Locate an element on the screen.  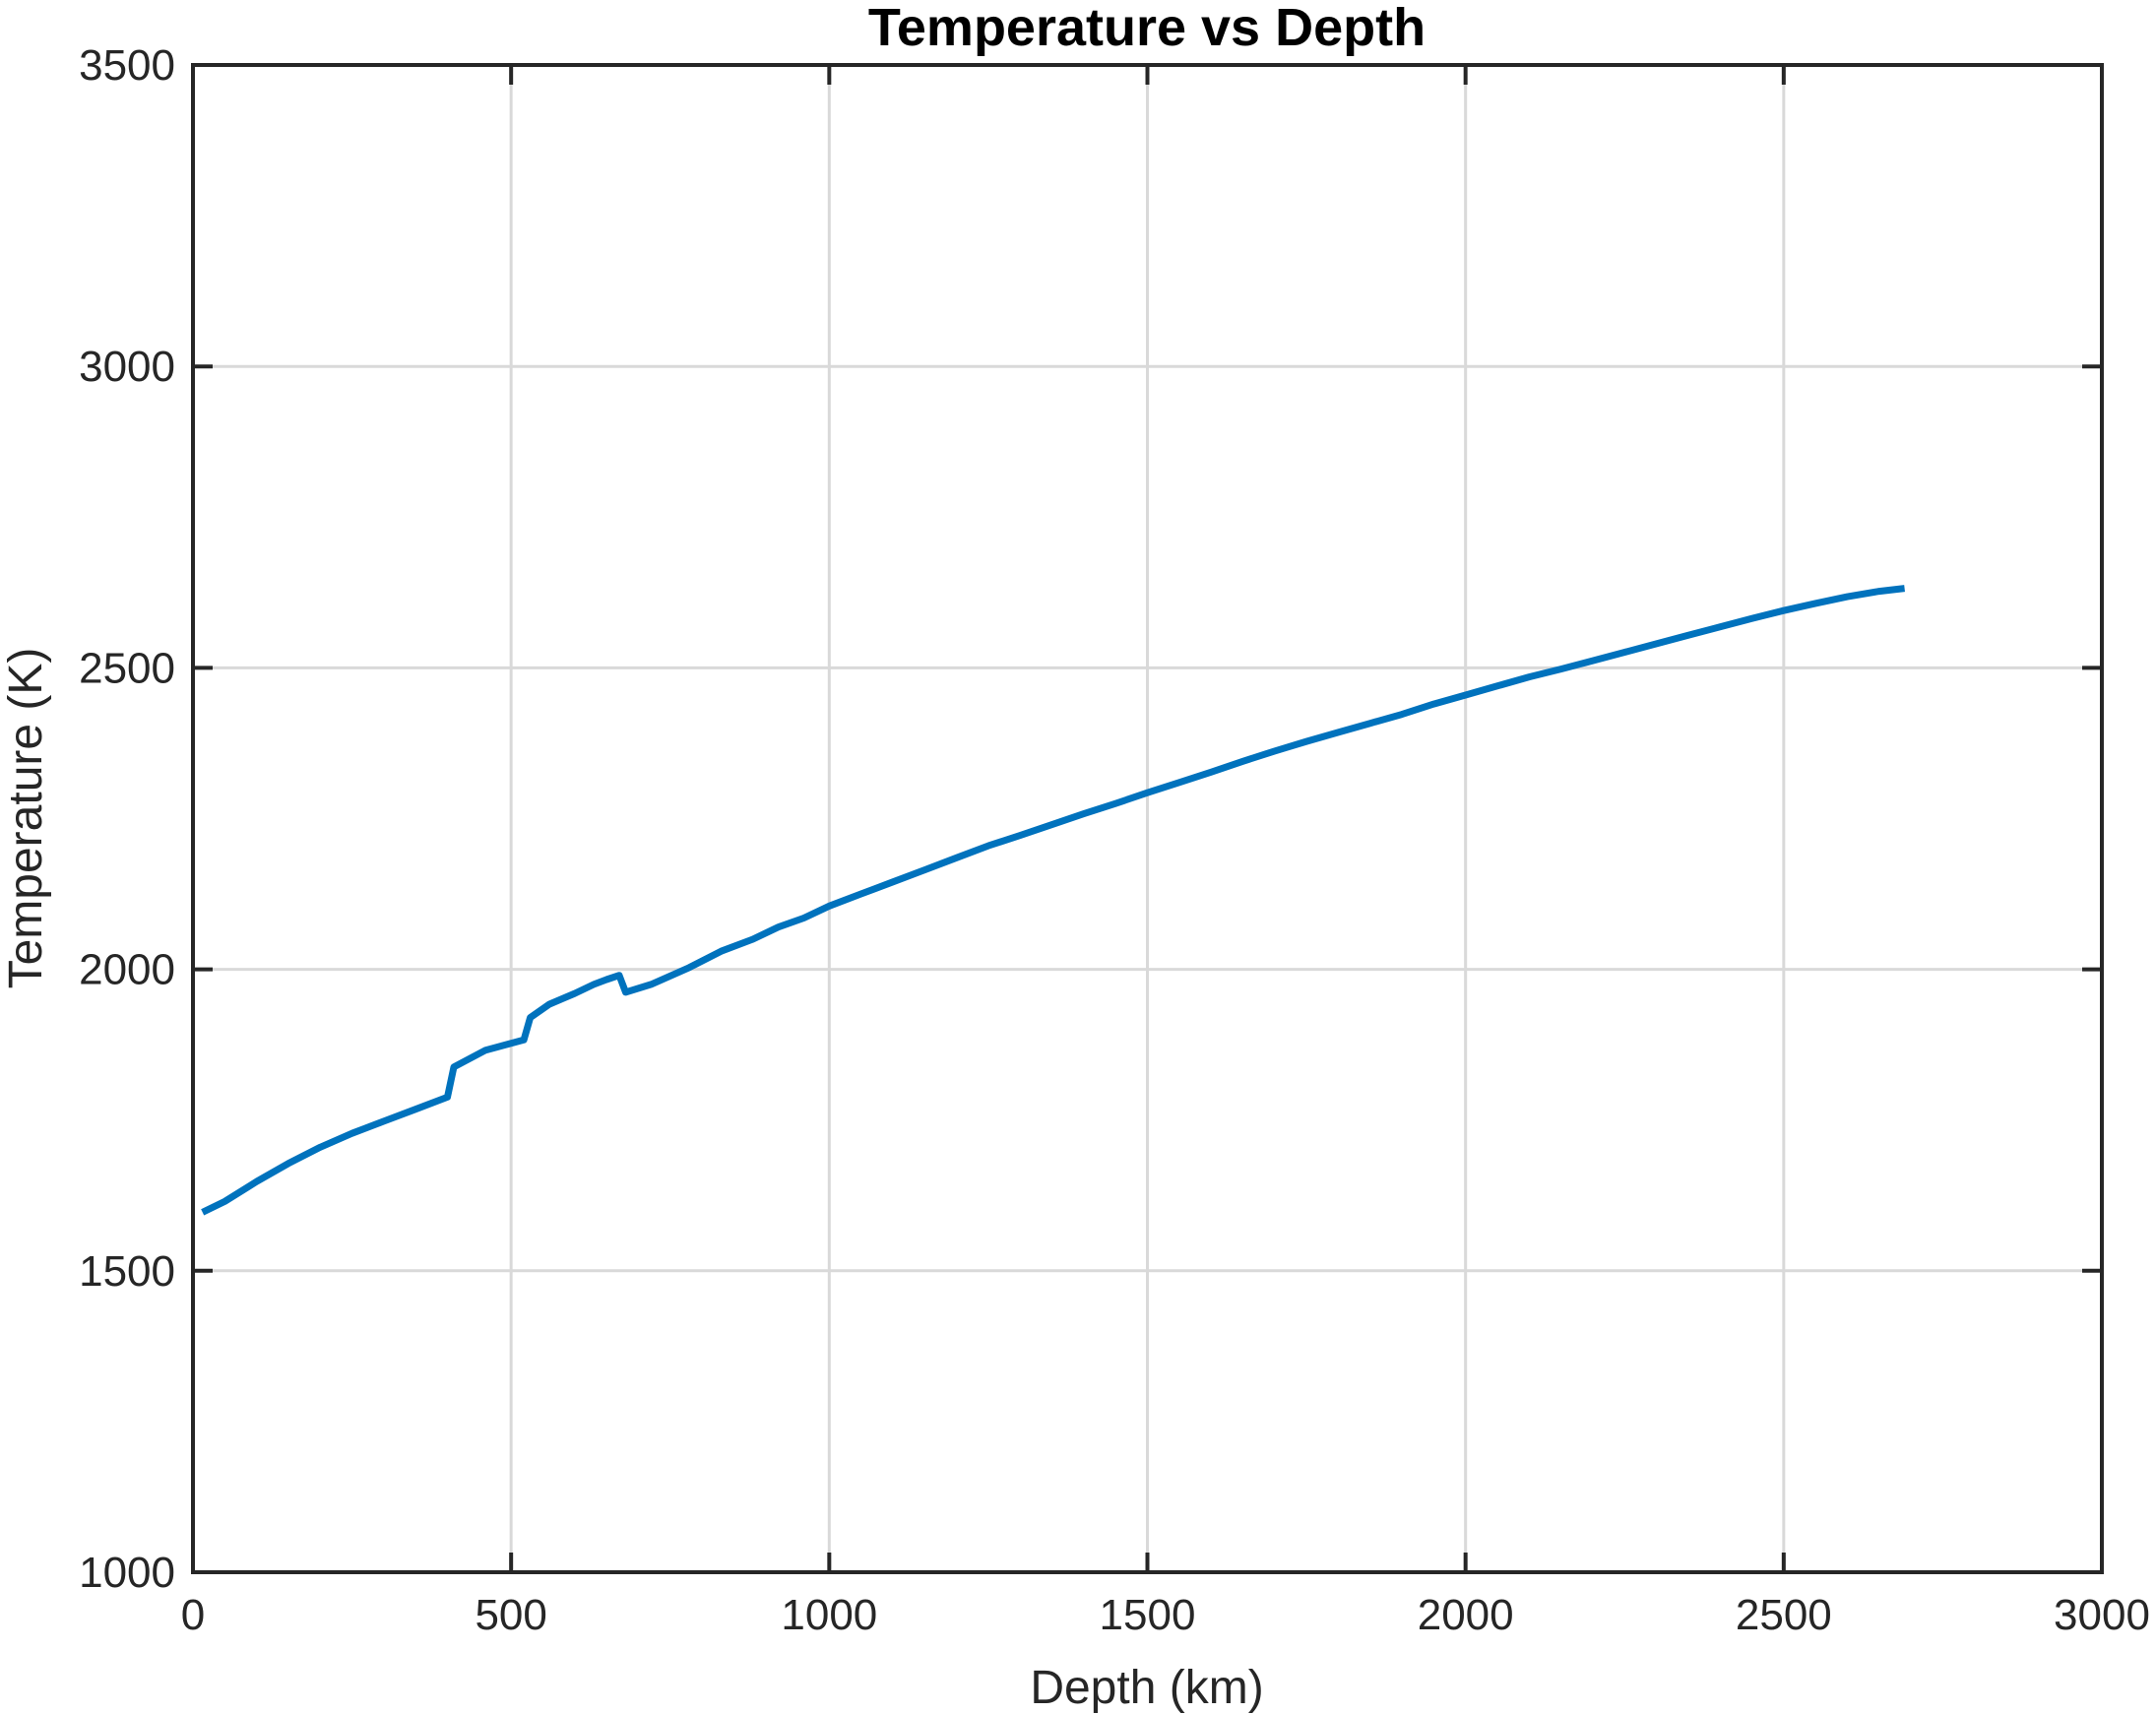
x-tick-label: 2000 is located at coordinates (1466, 1615).